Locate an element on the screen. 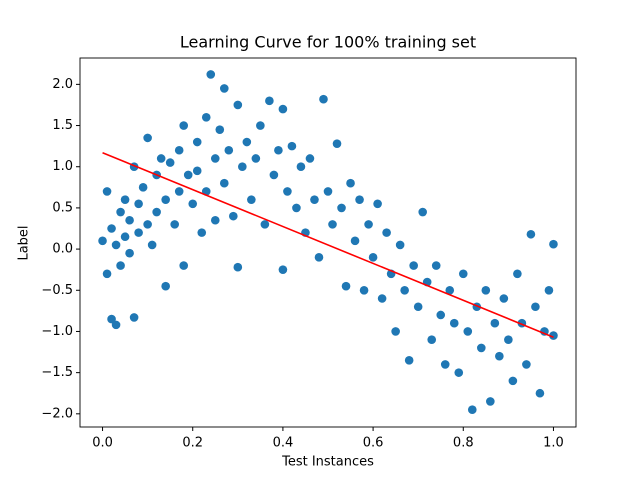 The height and width of the screenshot is (480, 640). x-tick-label: 0.0 is located at coordinates (102, 443).